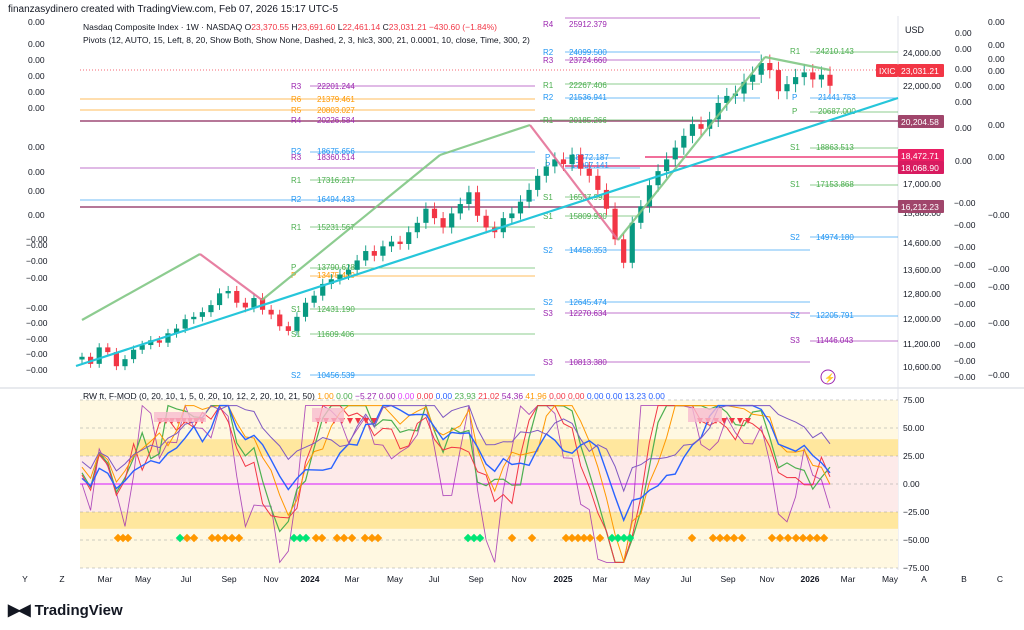 This screenshot has height=630, width=1024. Describe the element at coordinates (588, 52) in the screenshot. I see `pivot-label-value: 24099.500` at that location.